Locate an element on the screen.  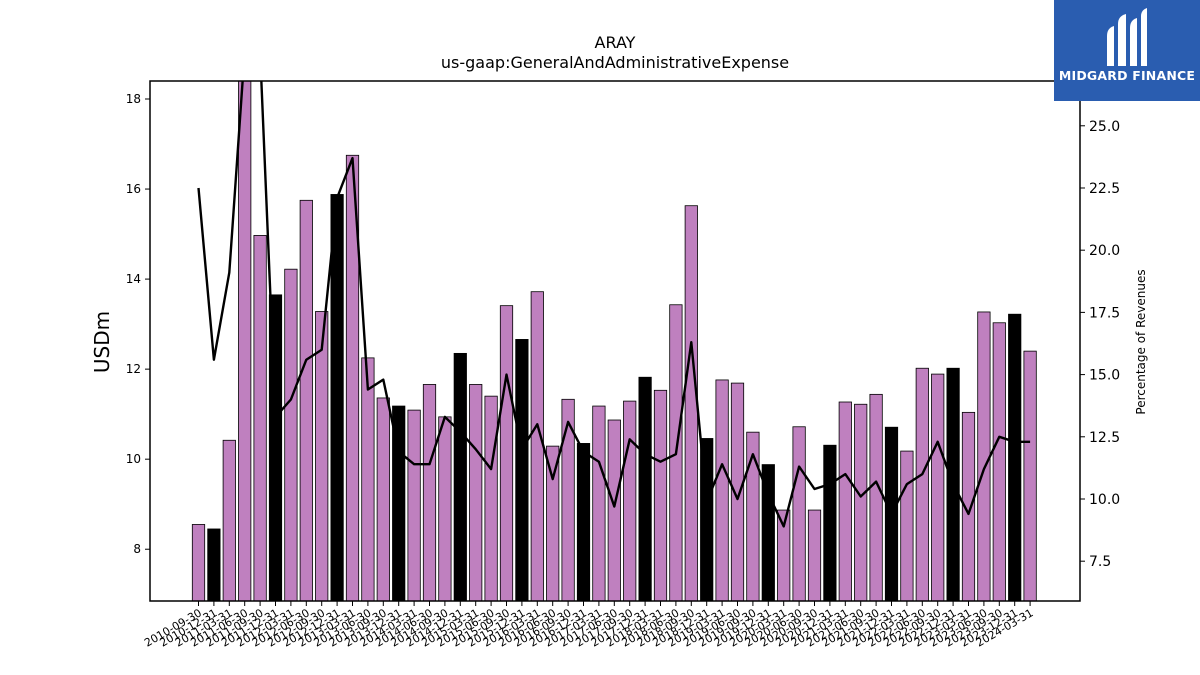
chart-subtitle: us-gaap:GeneralAndAdministrativeExpense is located at coordinates (615, 62).